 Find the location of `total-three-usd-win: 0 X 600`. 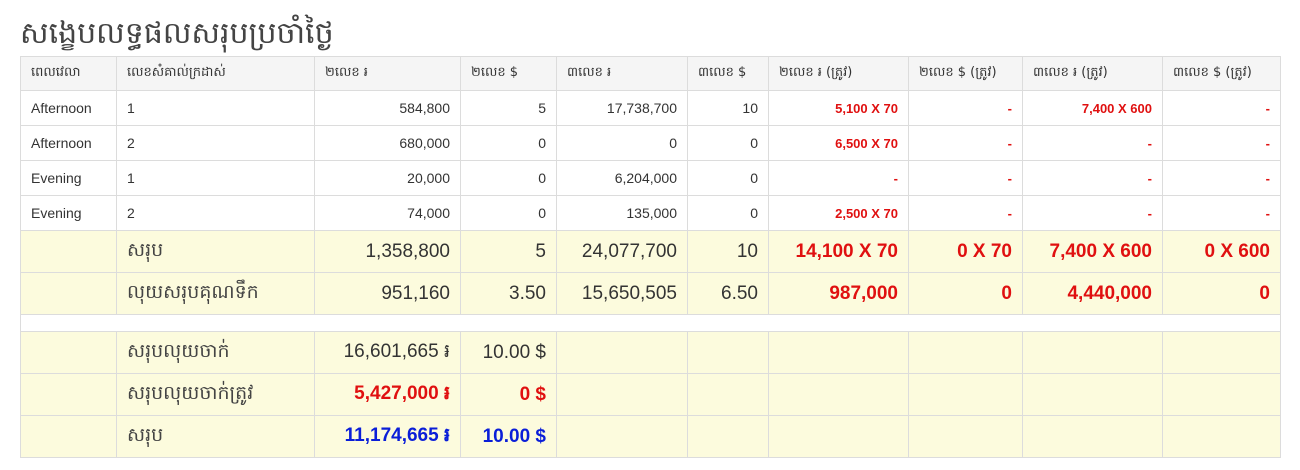

total-three-usd-win: 0 X 600 is located at coordinates (1221, 251).